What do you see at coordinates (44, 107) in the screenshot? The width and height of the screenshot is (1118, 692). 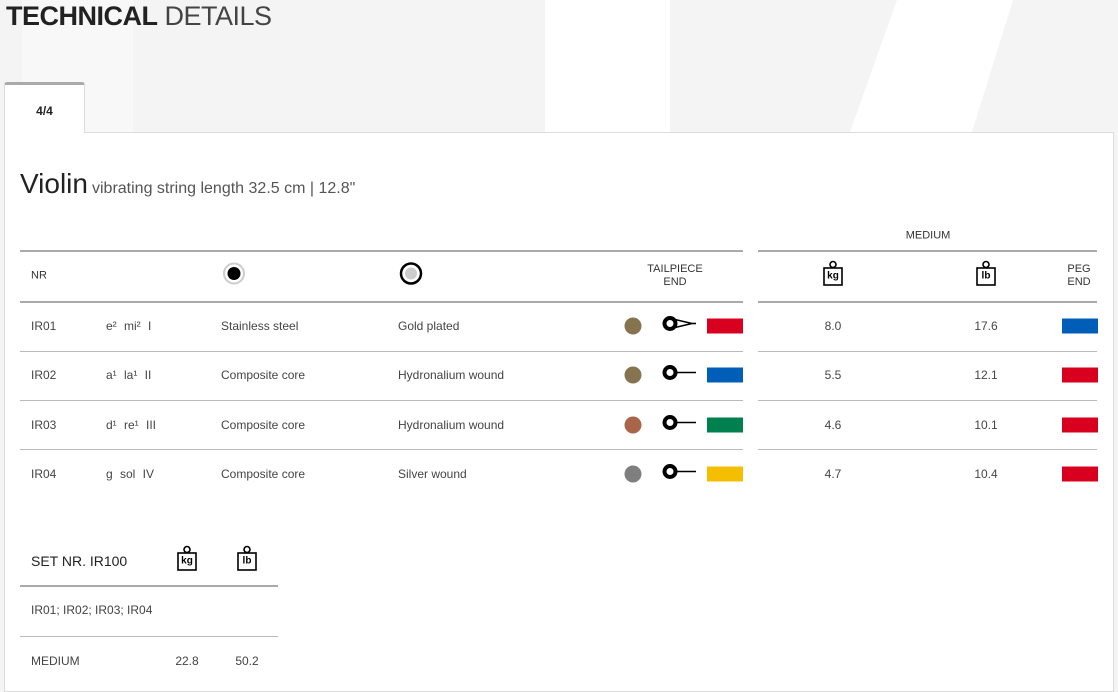 I see `tab-4-4: 4/4` at bounding box center [44, 107].